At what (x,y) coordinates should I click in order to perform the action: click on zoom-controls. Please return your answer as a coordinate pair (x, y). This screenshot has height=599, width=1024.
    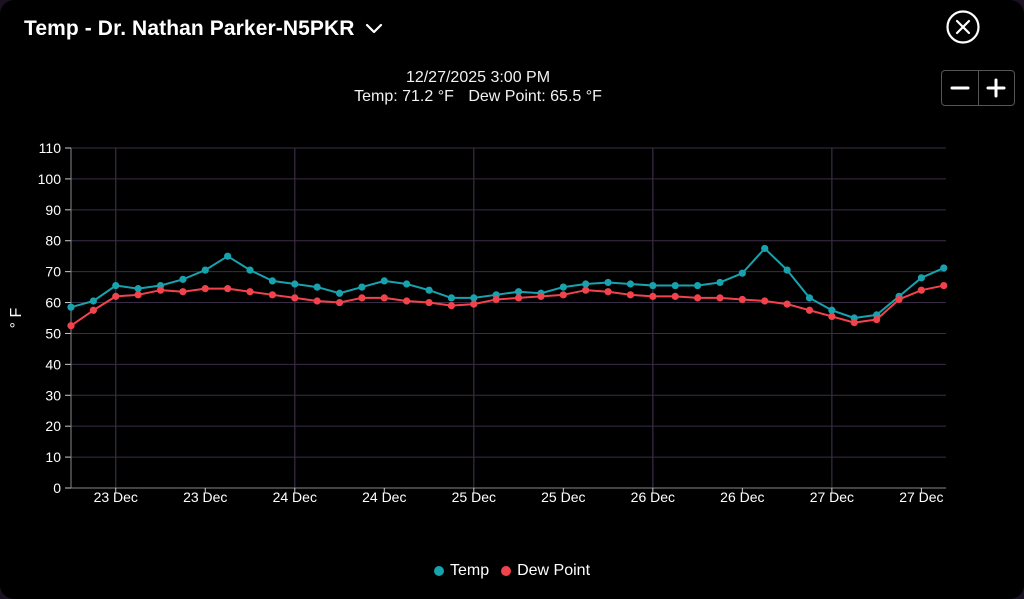
    Looking at the image, I should click on (978, 88).